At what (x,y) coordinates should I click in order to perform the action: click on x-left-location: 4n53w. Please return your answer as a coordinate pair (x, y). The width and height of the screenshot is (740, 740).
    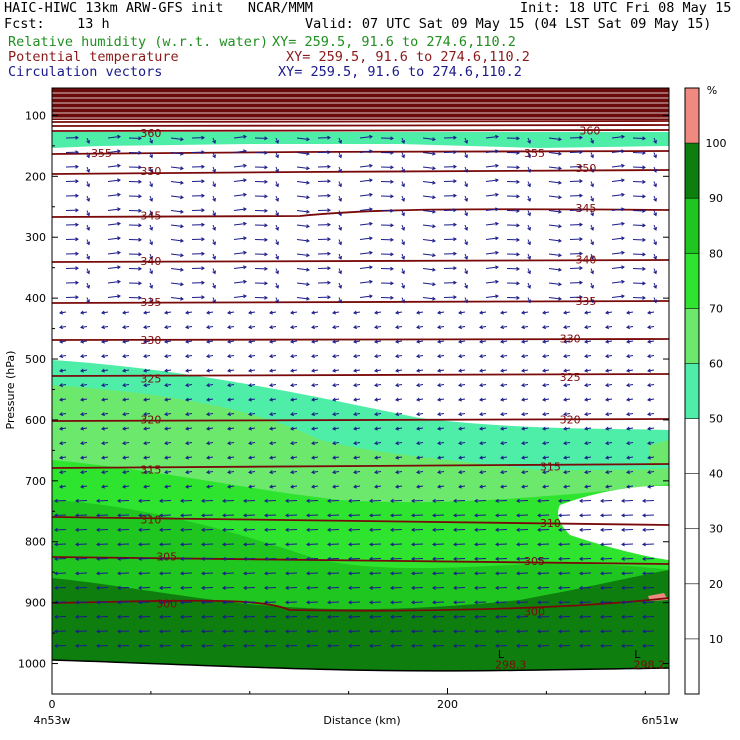
    Looking at the image, I should click on (52, 720).